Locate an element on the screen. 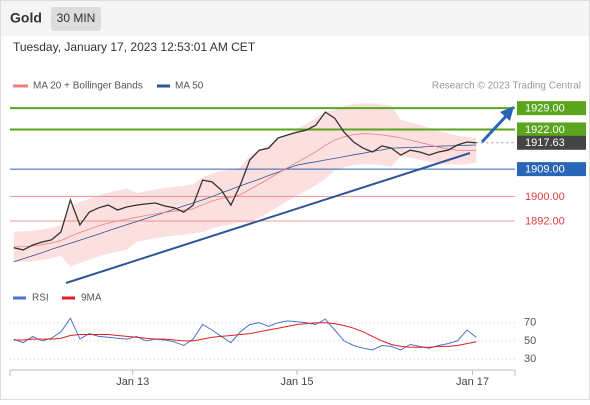 The image size is (590, 405). y-tick-label: 50 is located at coordinates (530, 341).